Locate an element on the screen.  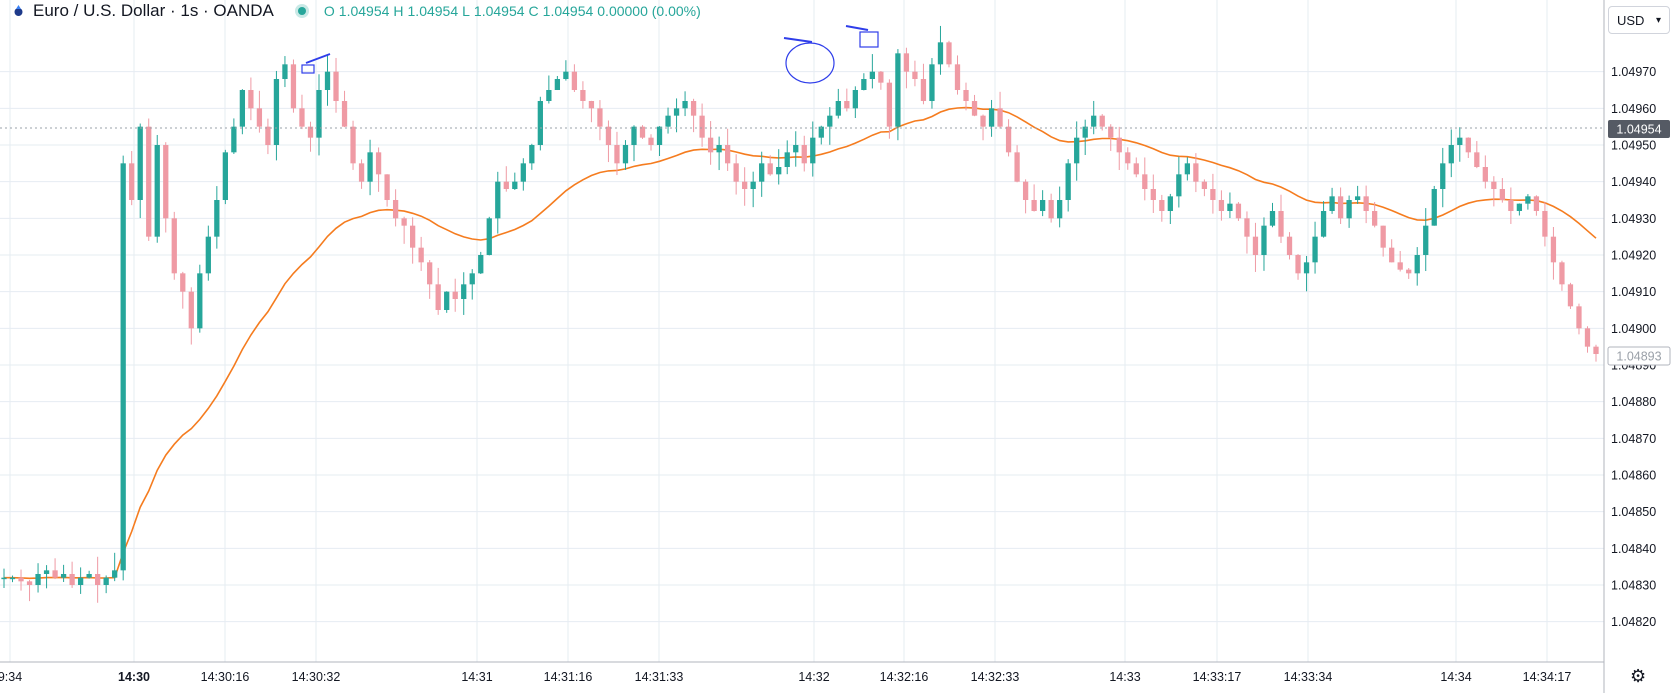
price-tick-label: 1.04820 is located at coordinates (1633, 622).